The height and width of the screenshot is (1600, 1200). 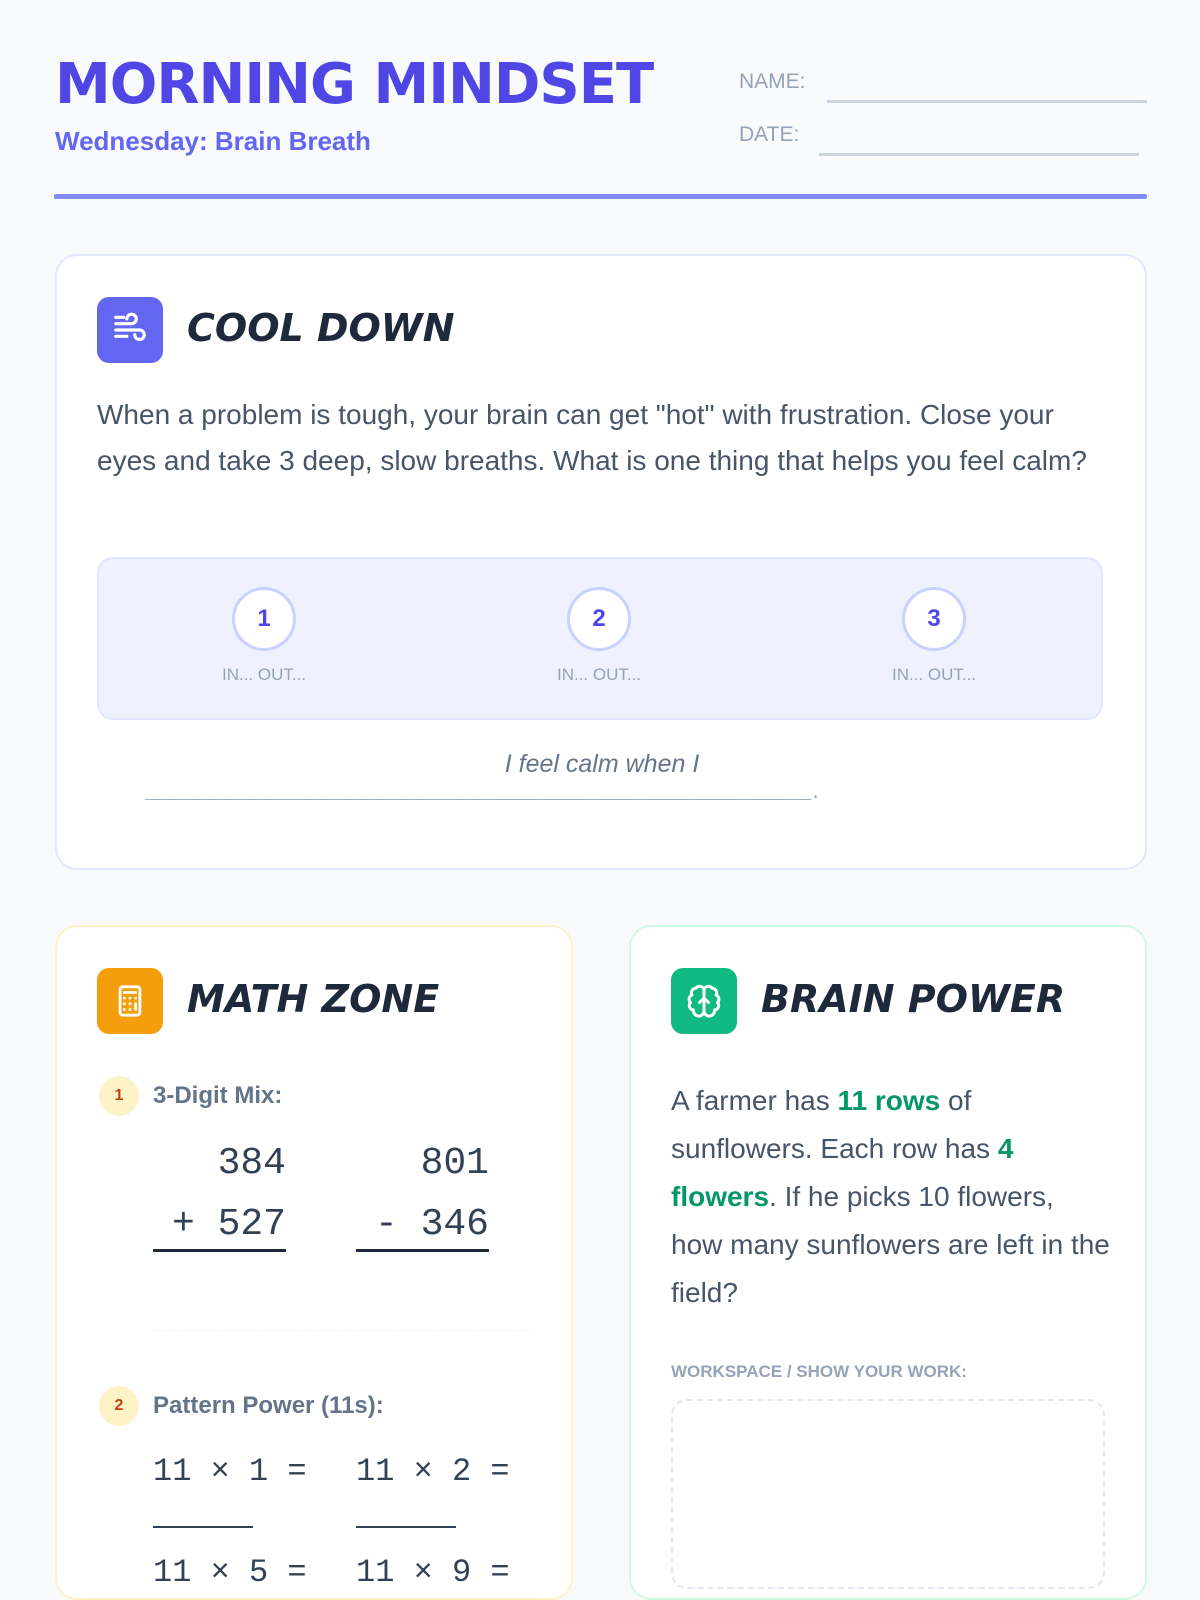 What do you see at coordinates (889, 1100) in the screenshot?
I see `story-highlight: 11 rows` at bounding box center [889, 1100].